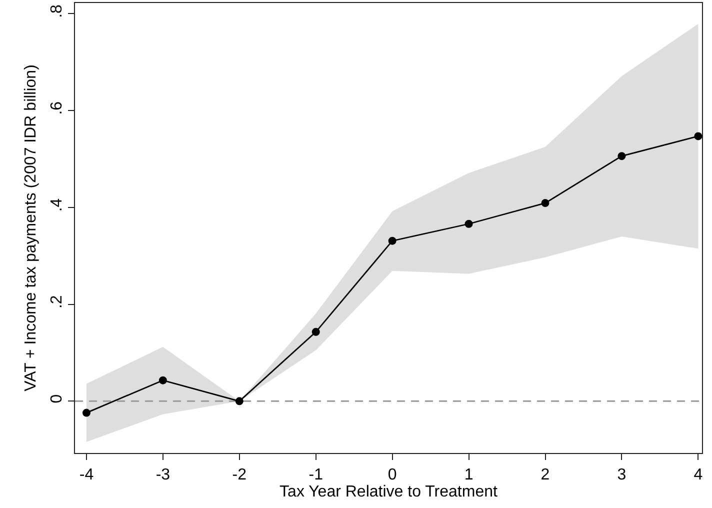  What do you see at coordinates (698, 475) in the screenshot?
I see `x-tick-label: 4` at bounding box center [698, 475].